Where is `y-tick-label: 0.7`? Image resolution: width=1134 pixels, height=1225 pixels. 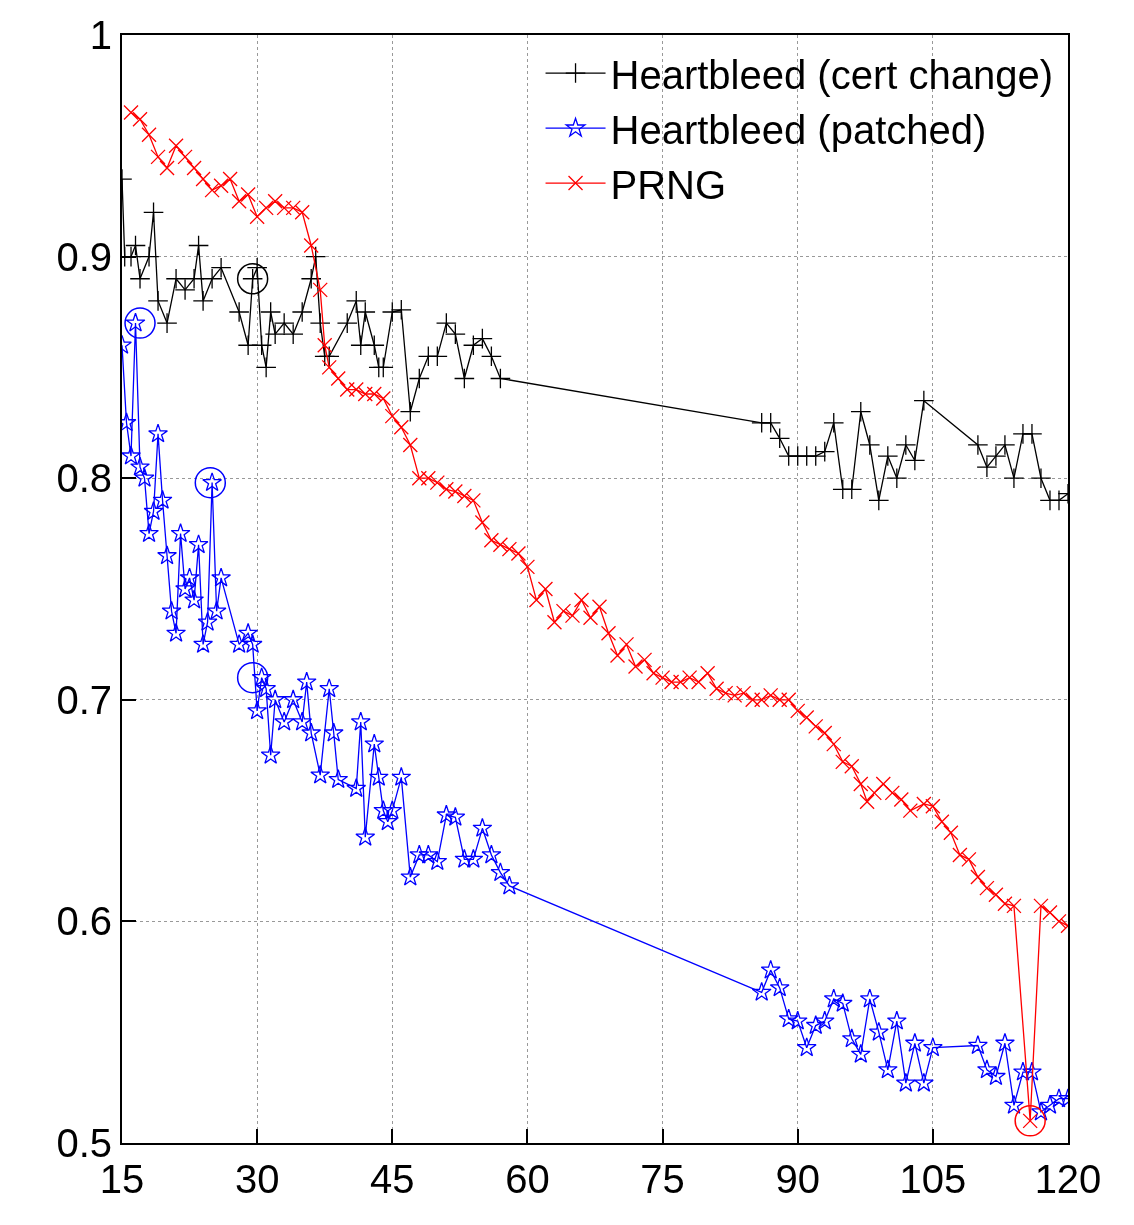 y-tick-label: 0.7 is located at coordinates (84, 699).